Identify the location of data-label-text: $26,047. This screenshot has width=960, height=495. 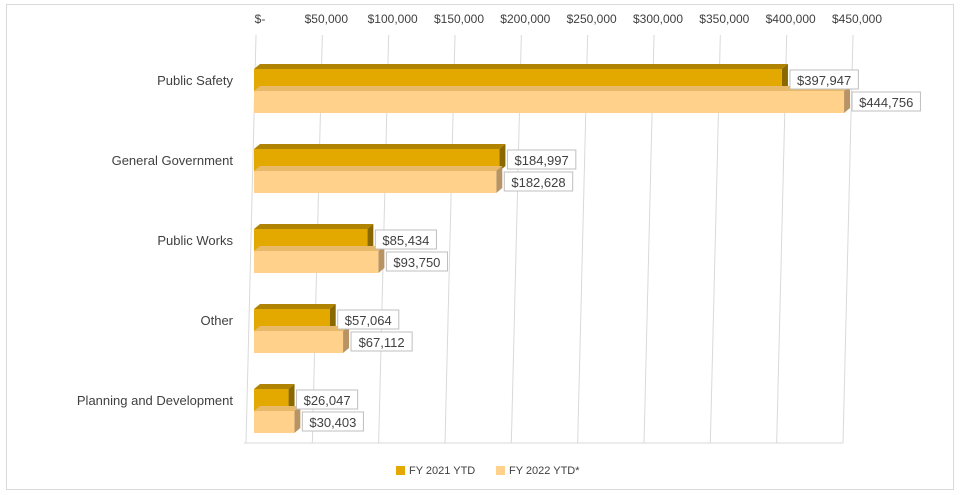
(327, 400).